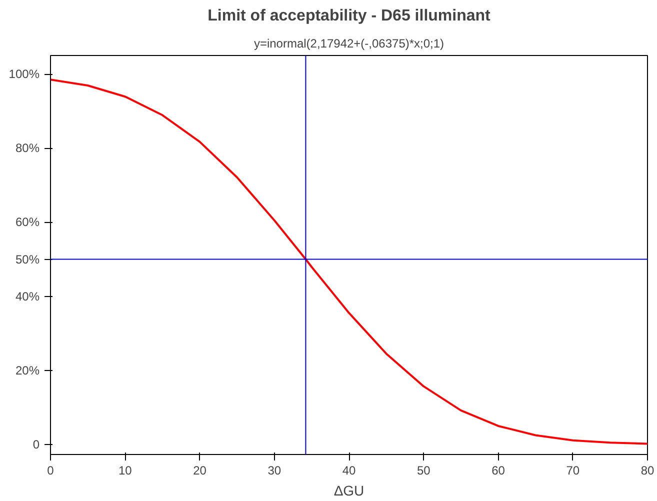 The image size is (657, 501). I want to click on x-tick-label: 40, so click(349, 471).